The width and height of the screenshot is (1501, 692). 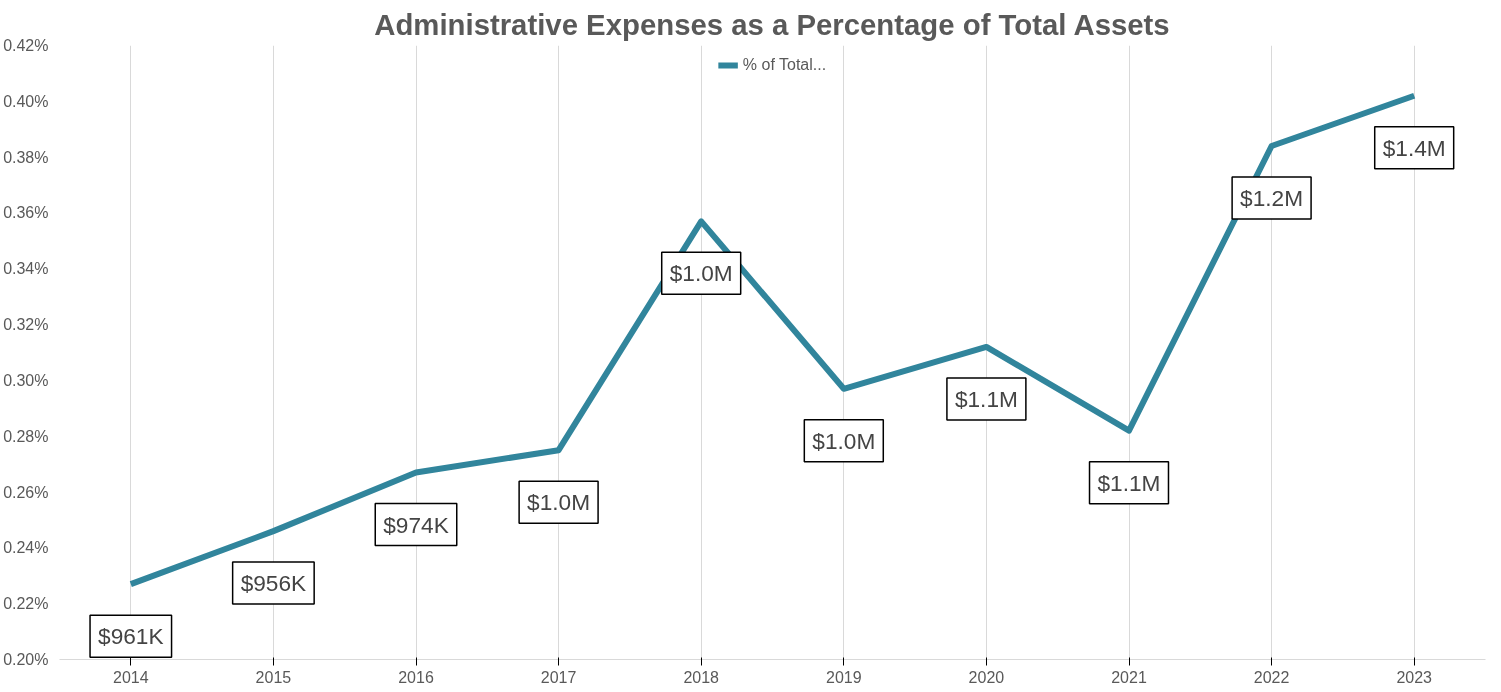 I want to click on x-tick-label: 2023, so click(x=1414, y=677).